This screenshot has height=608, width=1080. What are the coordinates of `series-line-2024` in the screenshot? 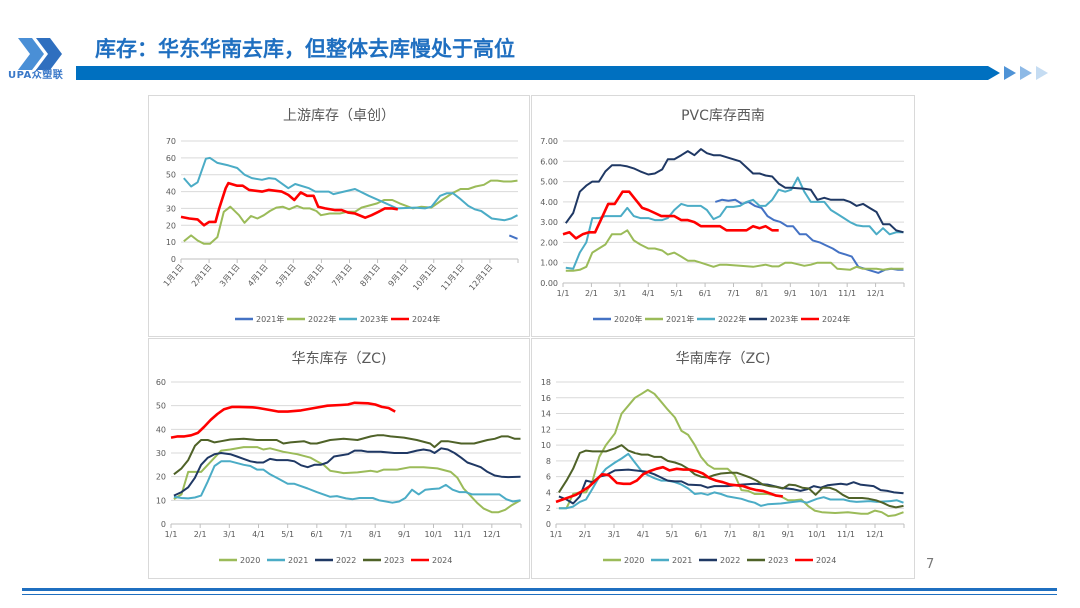 It's located at (283, 420).